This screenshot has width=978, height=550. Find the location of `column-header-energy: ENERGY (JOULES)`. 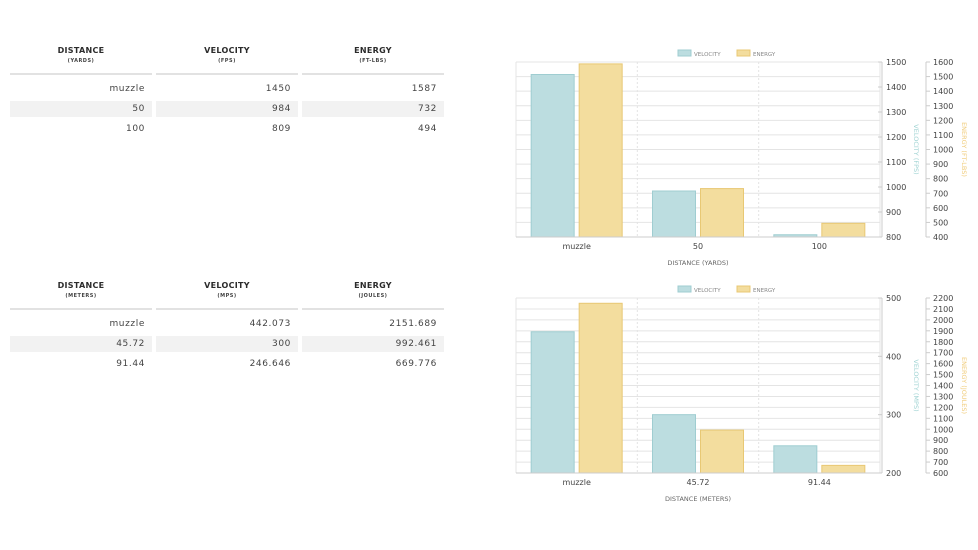

column-header-energy: ENERGY (JOULES) is located at coordinates (373, 290).